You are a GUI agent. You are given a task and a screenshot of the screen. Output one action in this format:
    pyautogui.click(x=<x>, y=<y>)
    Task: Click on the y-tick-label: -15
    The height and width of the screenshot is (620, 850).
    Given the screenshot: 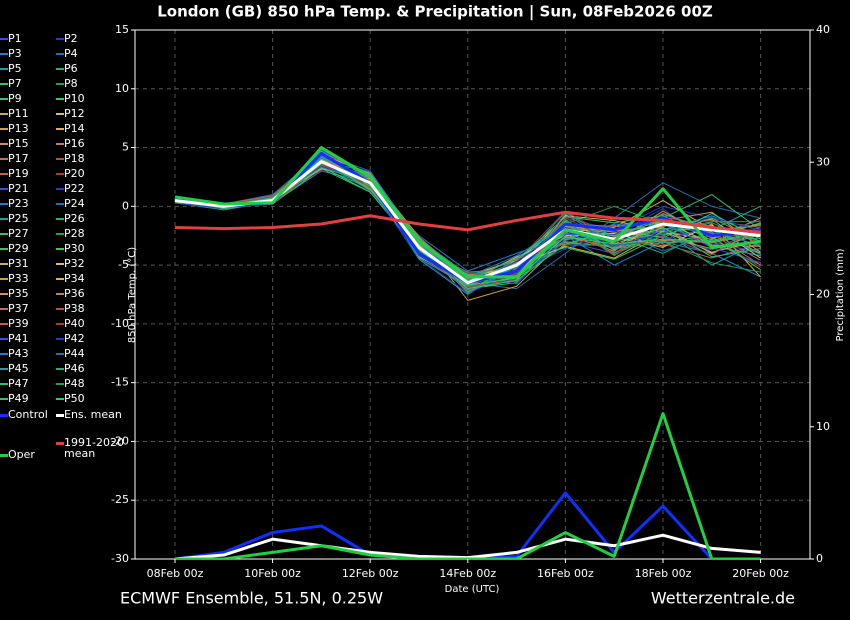 What is the action you would take?
    pyautogui.click(x=120, y=382)
    